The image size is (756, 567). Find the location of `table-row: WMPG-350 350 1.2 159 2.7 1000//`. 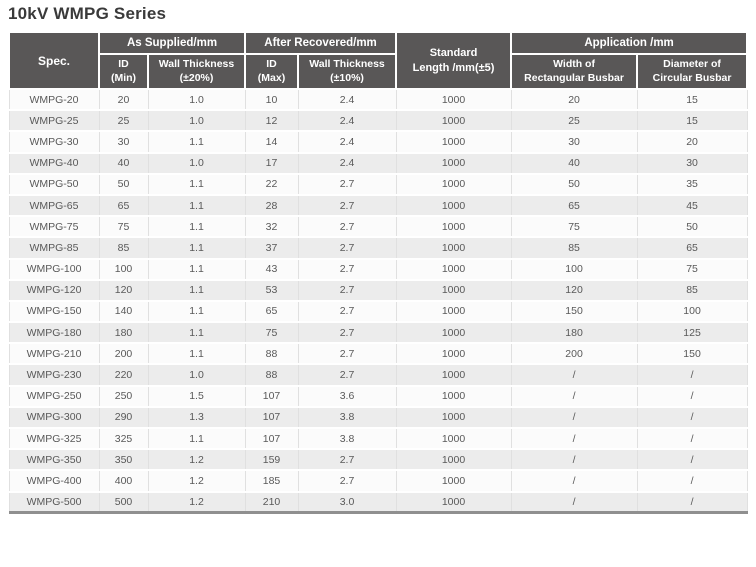

table-row: WMPG-350 350 1.2 159 2.7 1000// is located at coordinates (378, 460).